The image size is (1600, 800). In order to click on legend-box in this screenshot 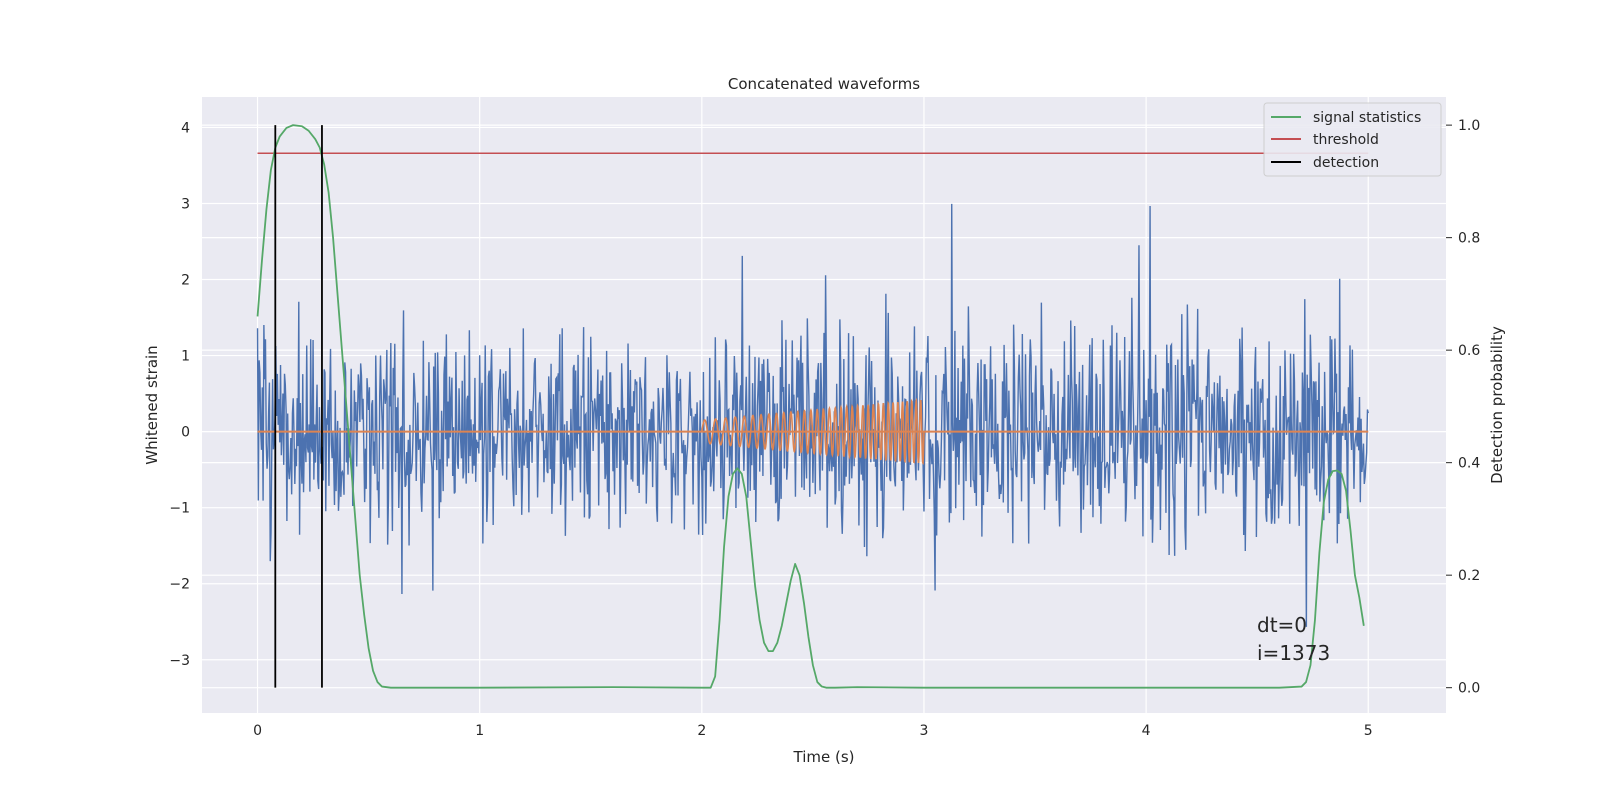, I will do `click(1352, 139)`.